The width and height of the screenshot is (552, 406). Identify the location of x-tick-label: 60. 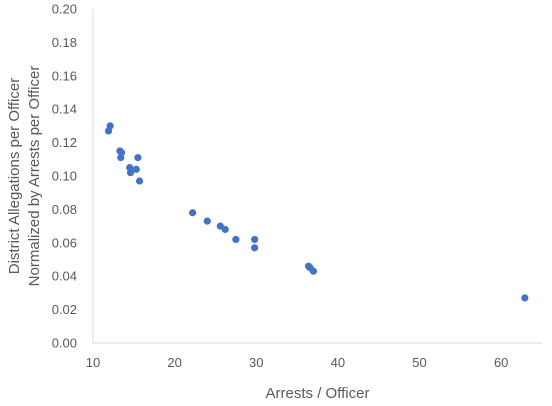
(501, 362).